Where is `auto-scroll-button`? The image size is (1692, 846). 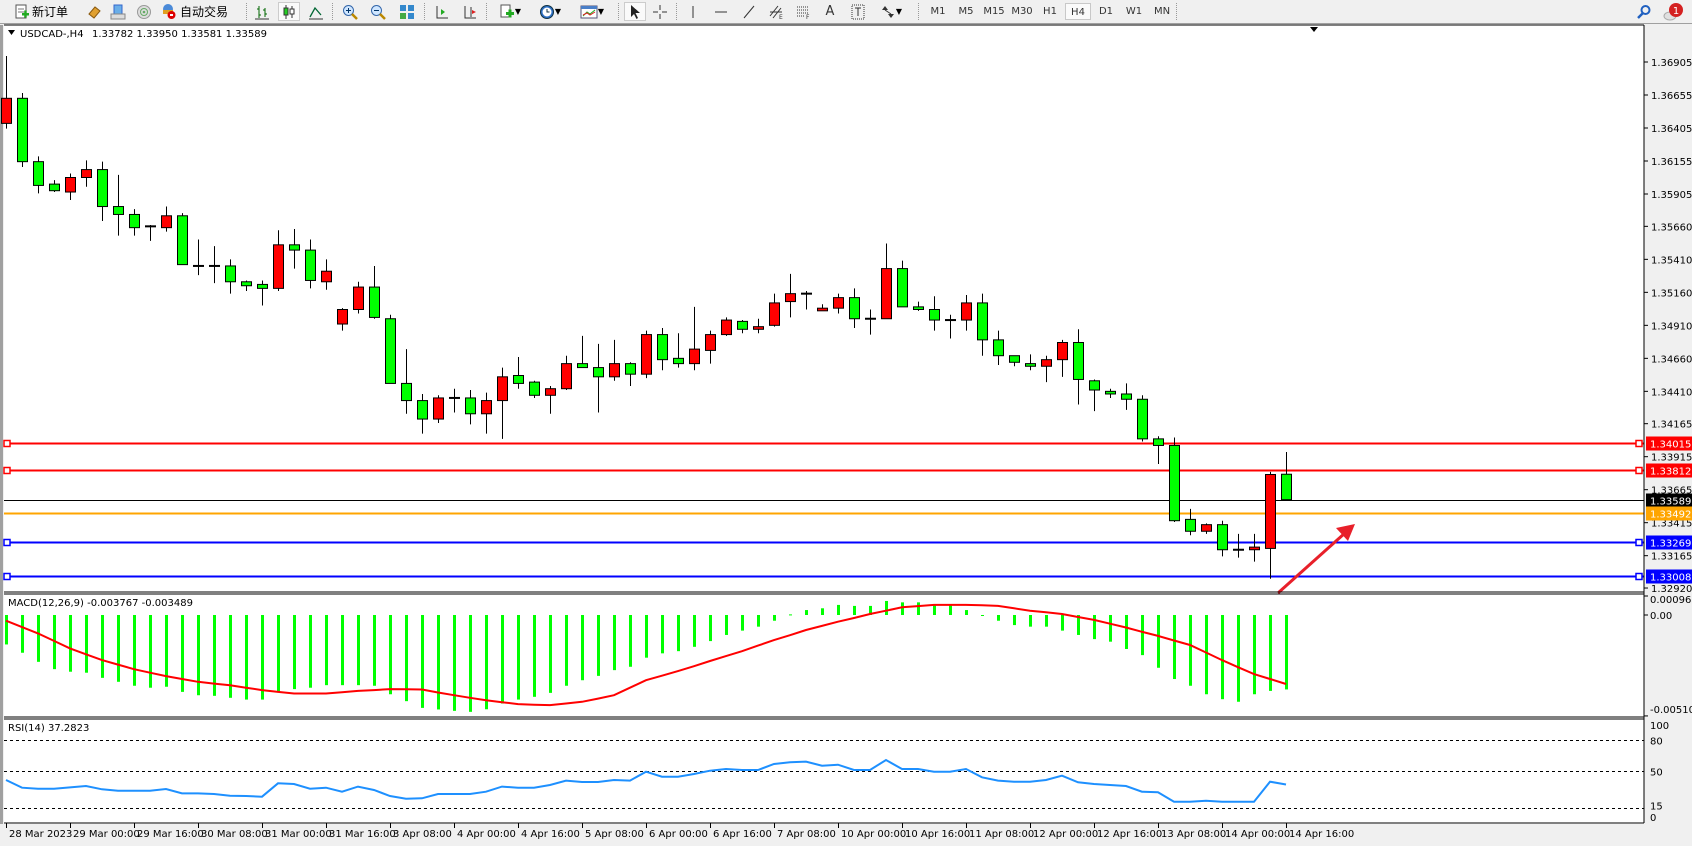
auto-scroll-button is located at coordinates (470, 11).